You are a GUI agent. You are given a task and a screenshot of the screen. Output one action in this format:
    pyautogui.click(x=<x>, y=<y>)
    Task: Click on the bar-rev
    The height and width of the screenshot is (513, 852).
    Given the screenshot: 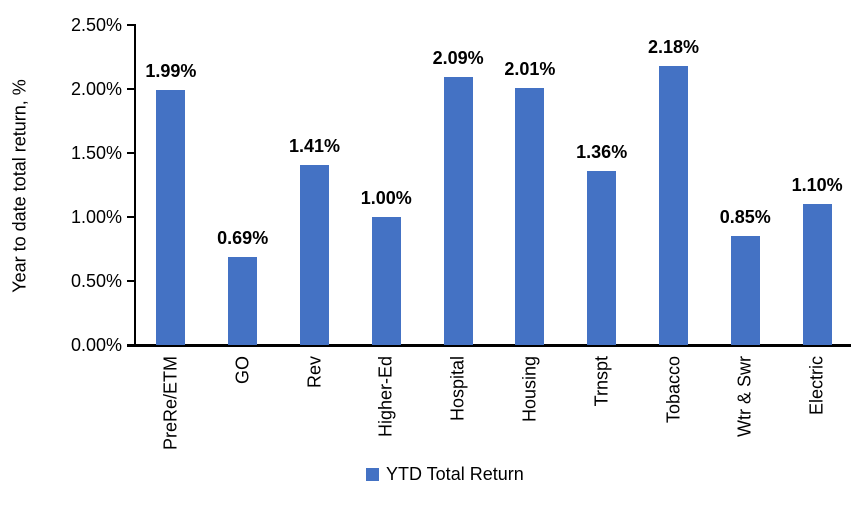 What is the action you would take?
    pyautogui.click(x=314, y=255)
    